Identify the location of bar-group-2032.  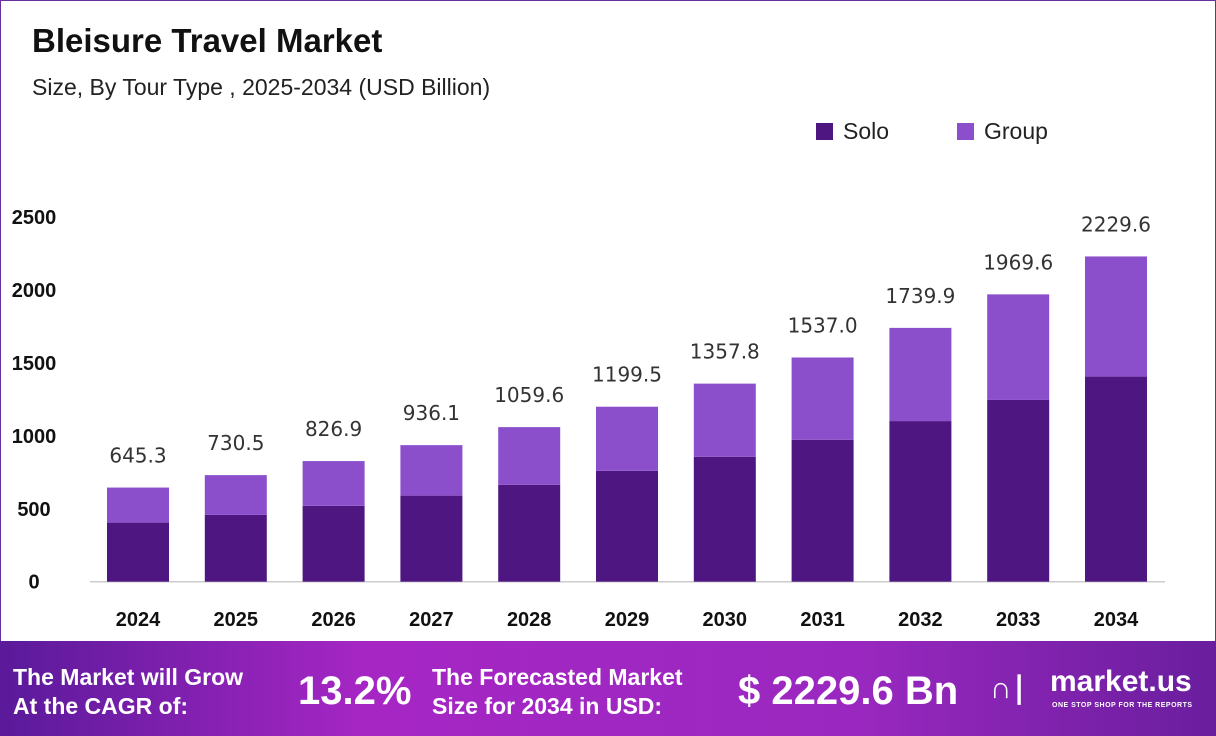
(920, 374).